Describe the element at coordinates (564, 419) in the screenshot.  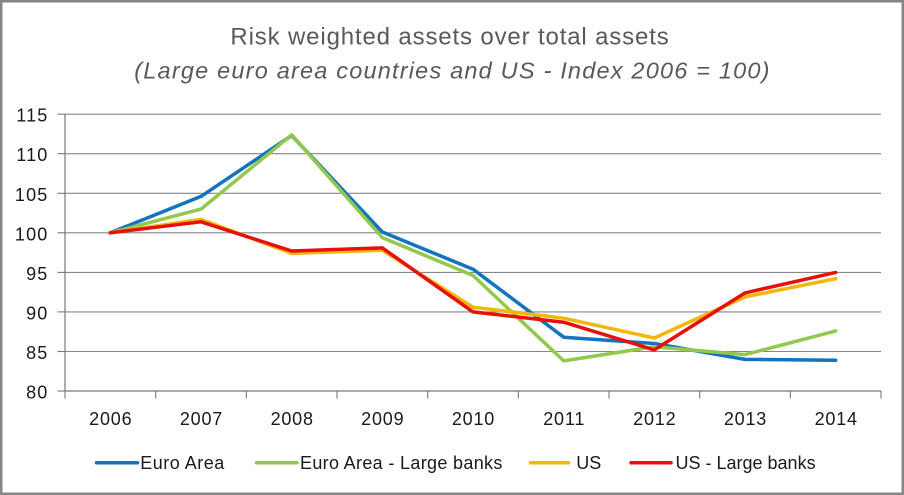
I see `svg-text: 2011` at that location.